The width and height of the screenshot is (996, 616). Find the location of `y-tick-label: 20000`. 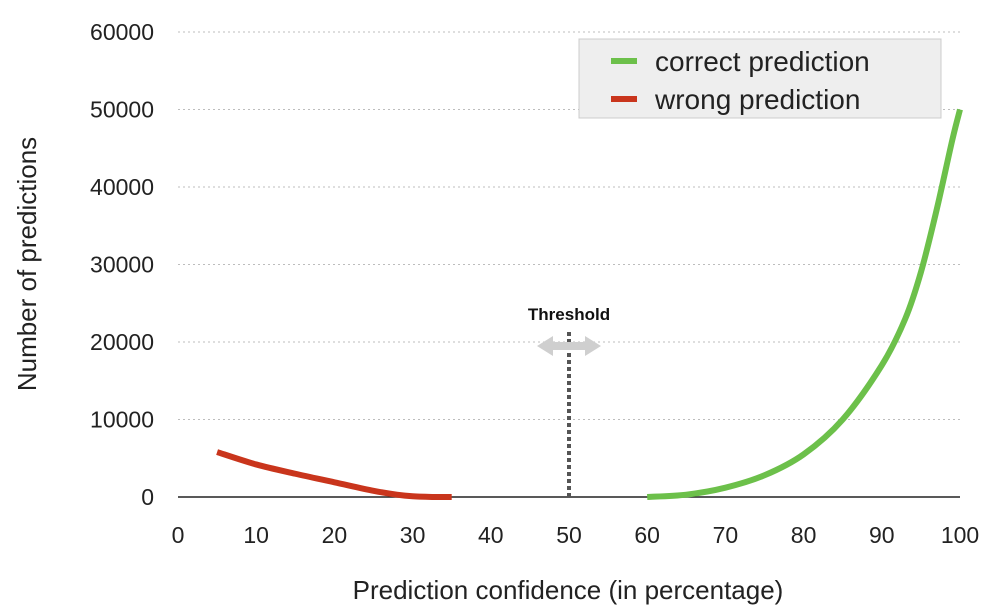

y-tick-label: 20000 is located at coordinates (122, 342).